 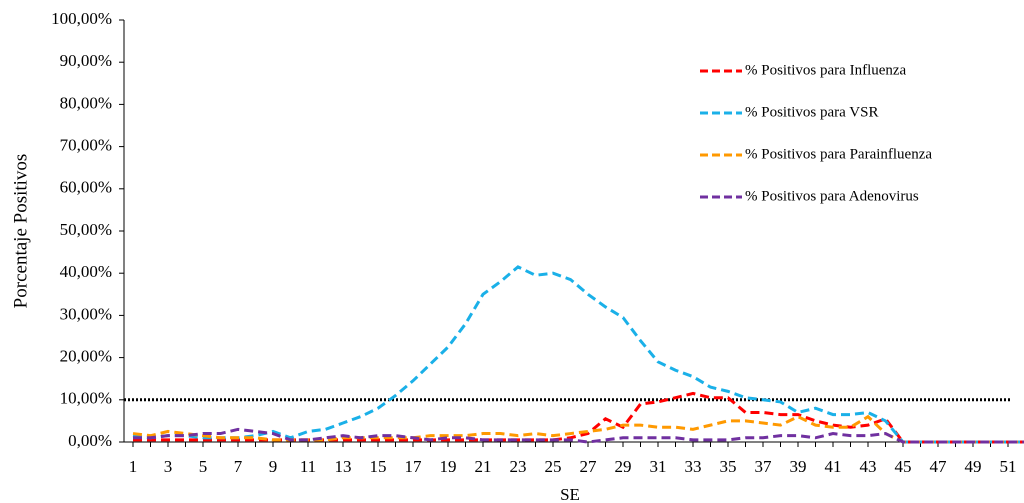 What do you see at coordinates (133, 466) in the screenshot?
I see `x-tick-label: 1` at bounding box center [133, 466].